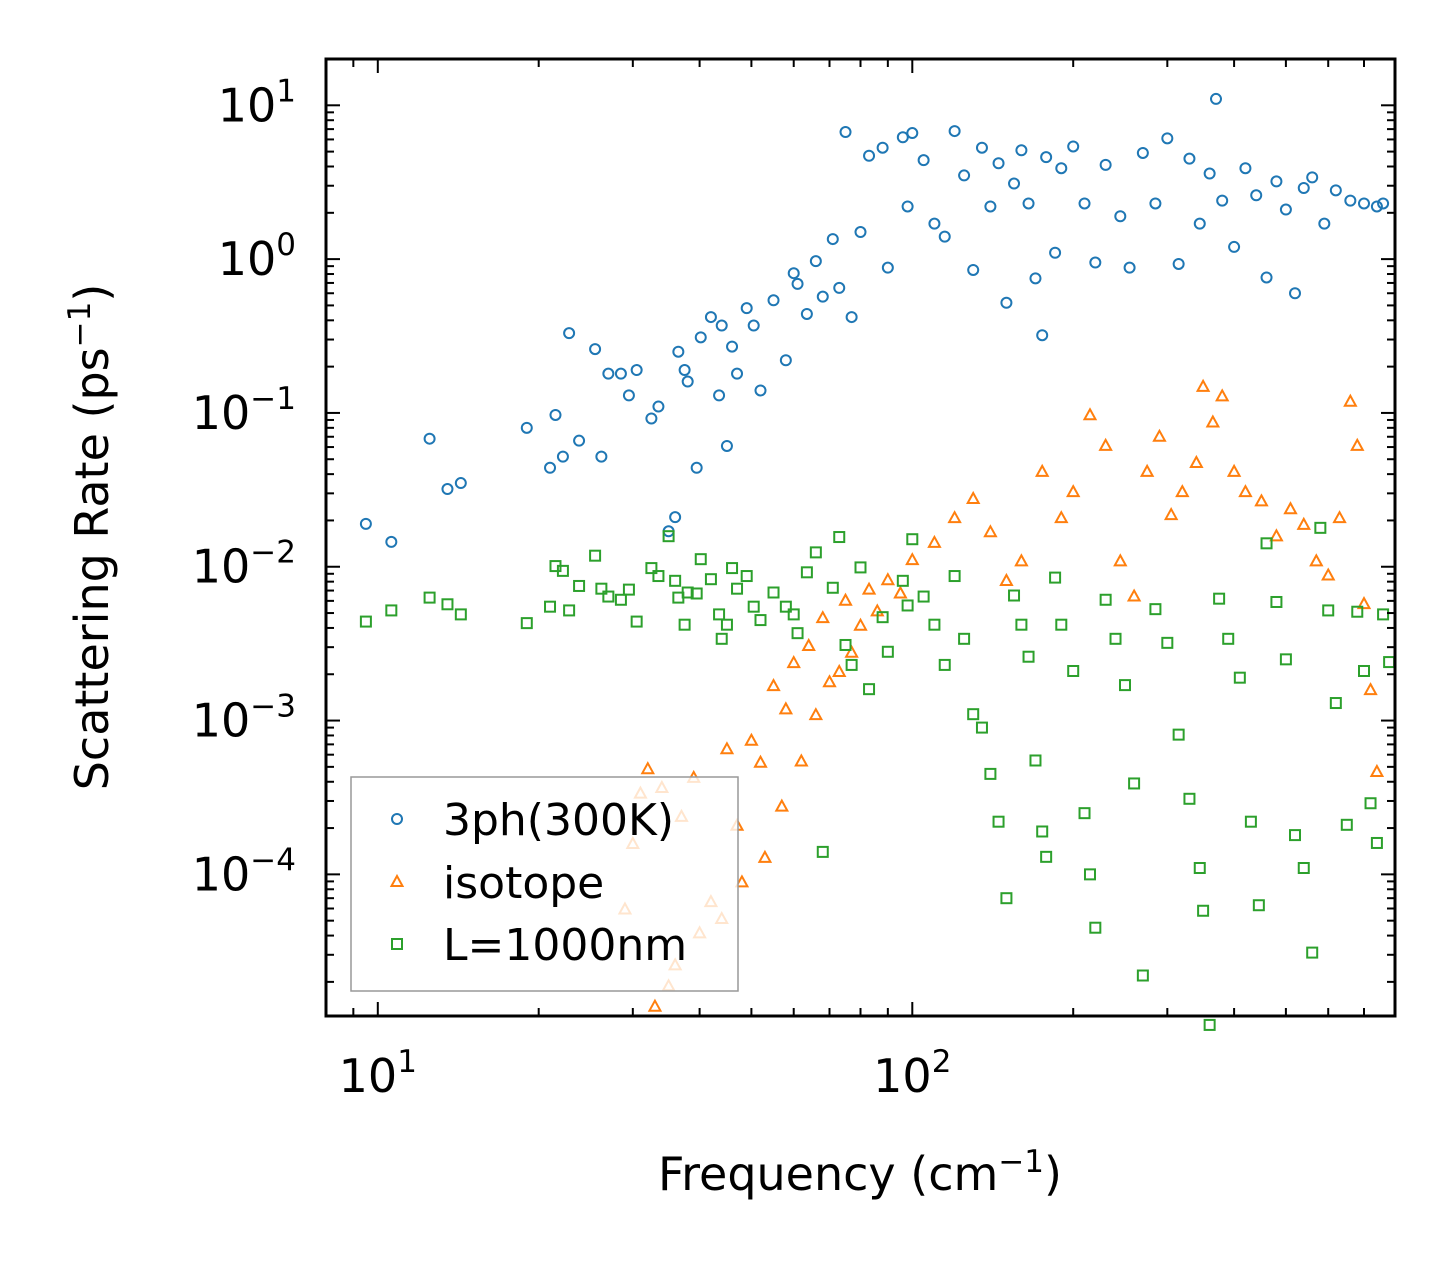  I want to click on legend-marker-boundary, so click(397, 944).